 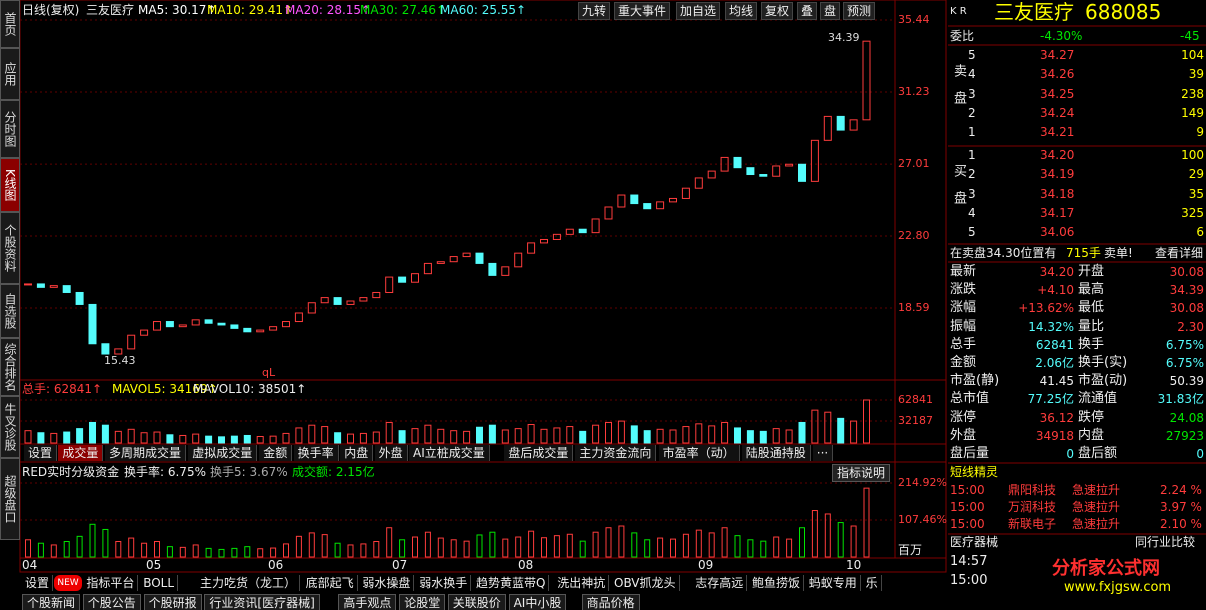 I want to click on toolbar-item: 趋势黄蓝带Q, so click(x=511, y=583).